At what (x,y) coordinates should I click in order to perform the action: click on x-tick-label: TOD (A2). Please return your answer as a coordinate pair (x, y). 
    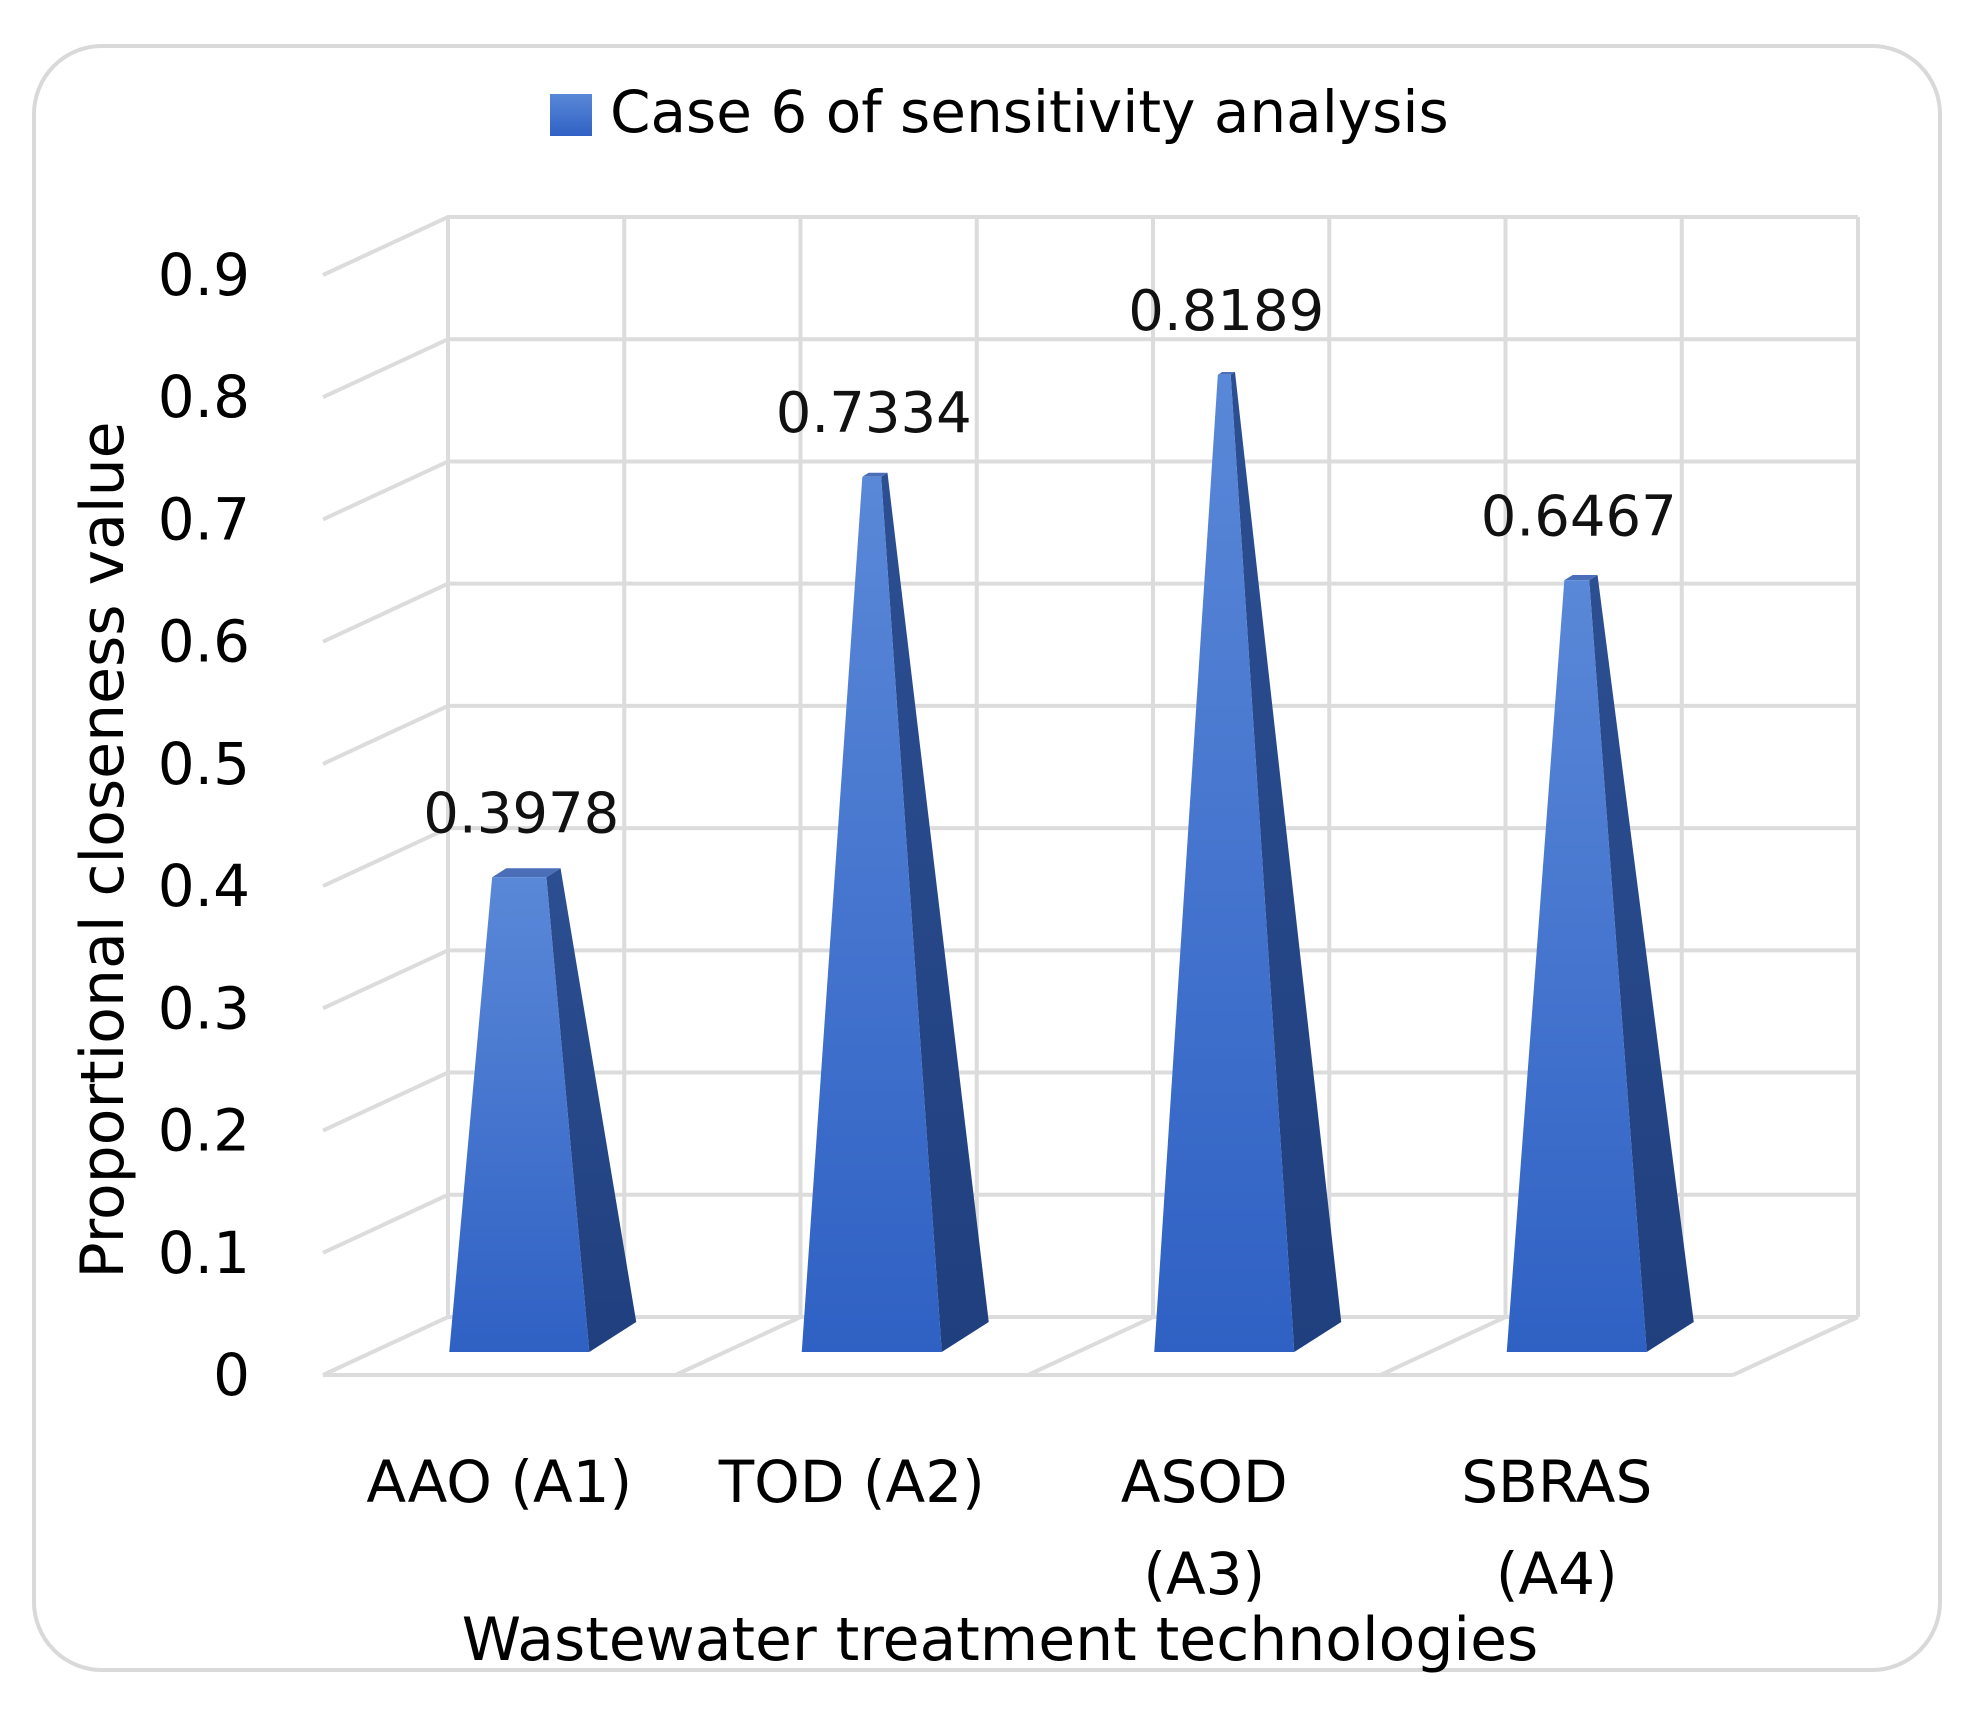
    Looking at the image, I should click on (851, 1482).